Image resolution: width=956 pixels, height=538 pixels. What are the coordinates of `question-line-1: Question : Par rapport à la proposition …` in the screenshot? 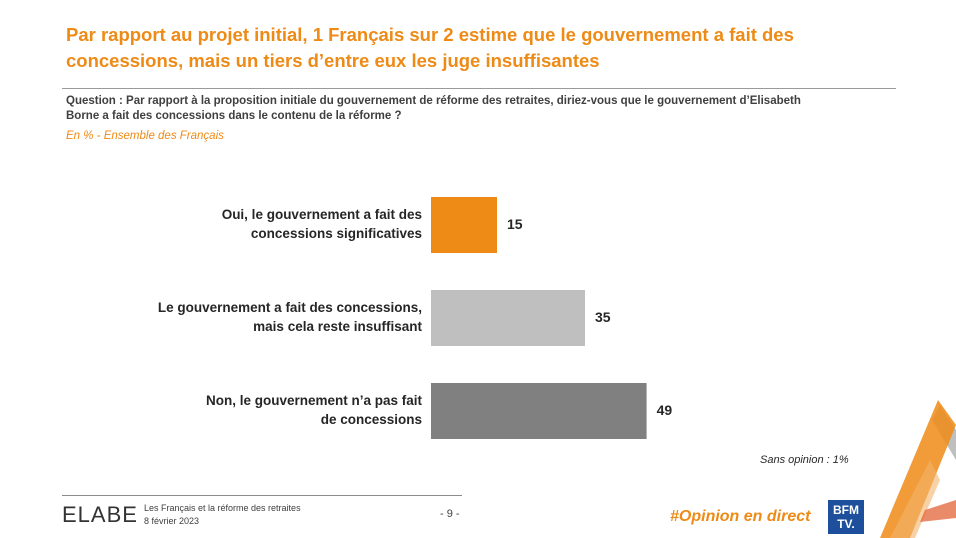 It's located at (433, 101).